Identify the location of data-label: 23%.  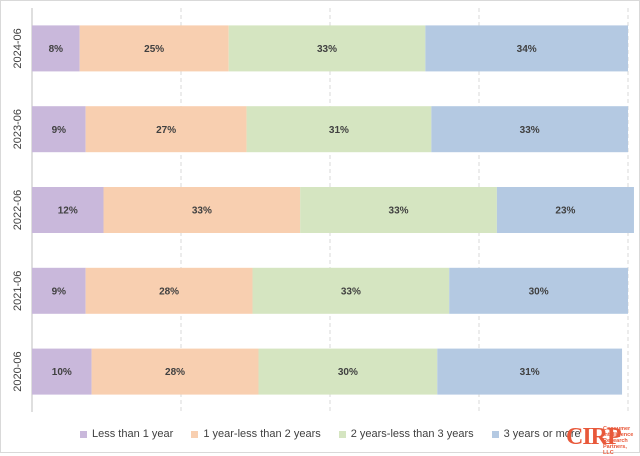
(565, 211).